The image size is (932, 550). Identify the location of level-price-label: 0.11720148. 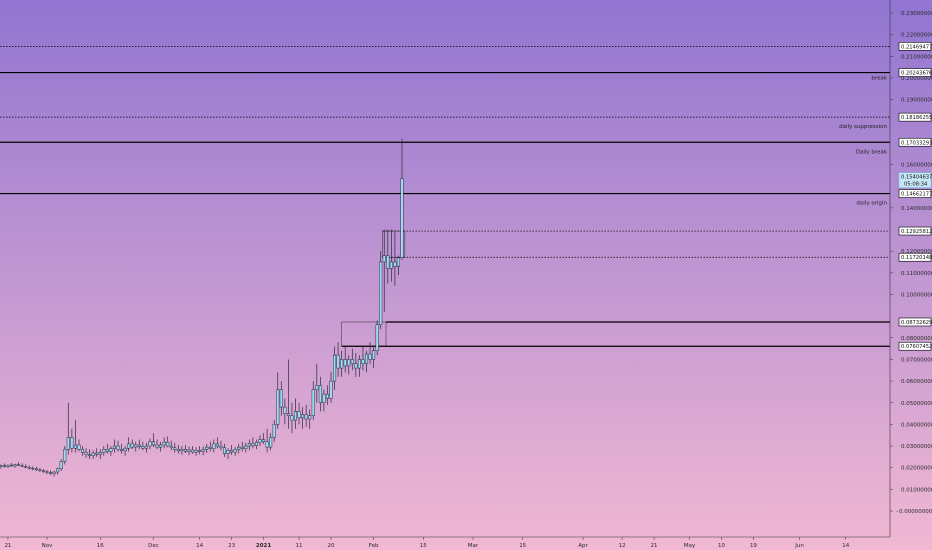
(916, 258).